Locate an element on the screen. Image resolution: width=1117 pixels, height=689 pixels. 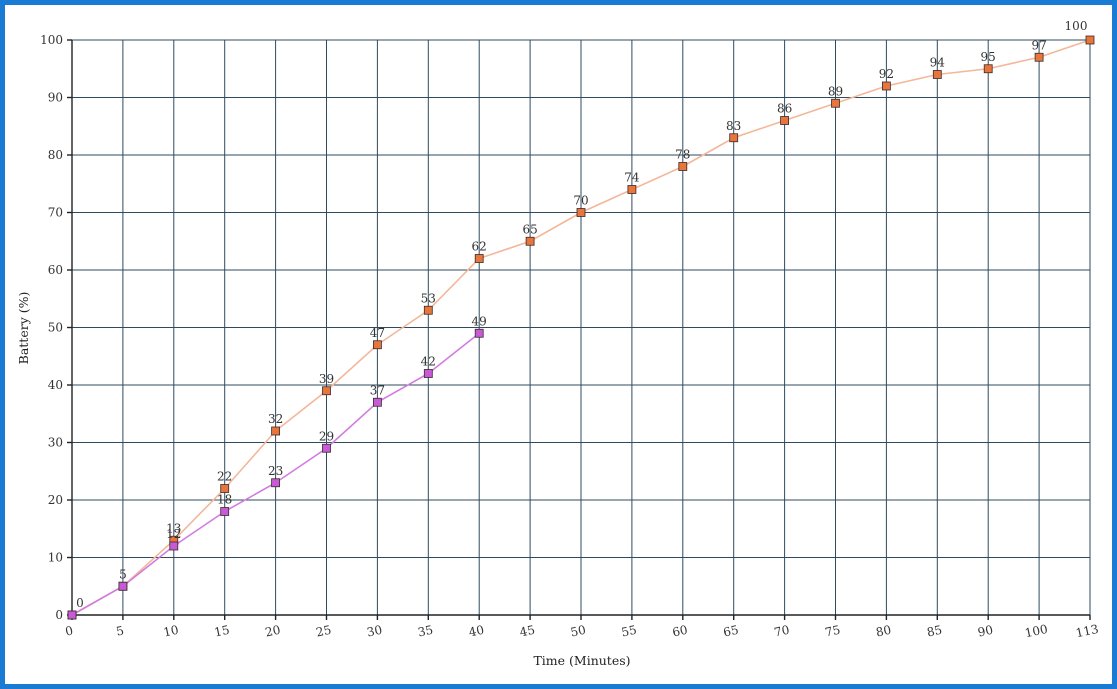
x-tick-label: 75 is located at coordinates (833, 631).